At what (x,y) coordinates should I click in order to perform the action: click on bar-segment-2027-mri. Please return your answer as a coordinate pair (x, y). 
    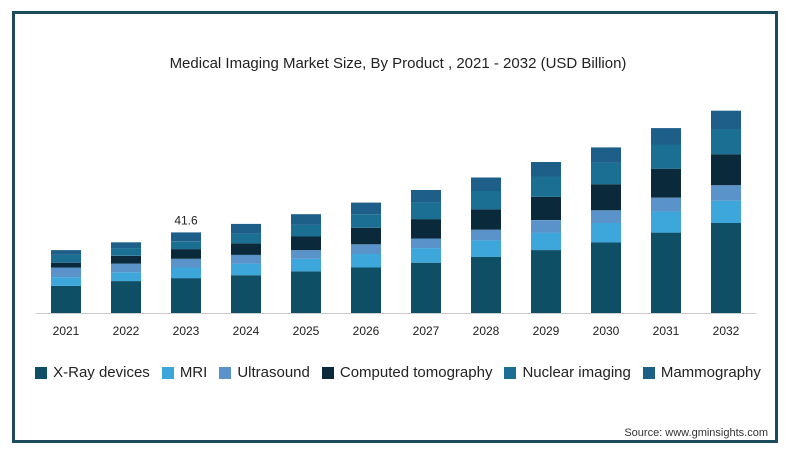
    Looking at the image, I should click on (426, 255).